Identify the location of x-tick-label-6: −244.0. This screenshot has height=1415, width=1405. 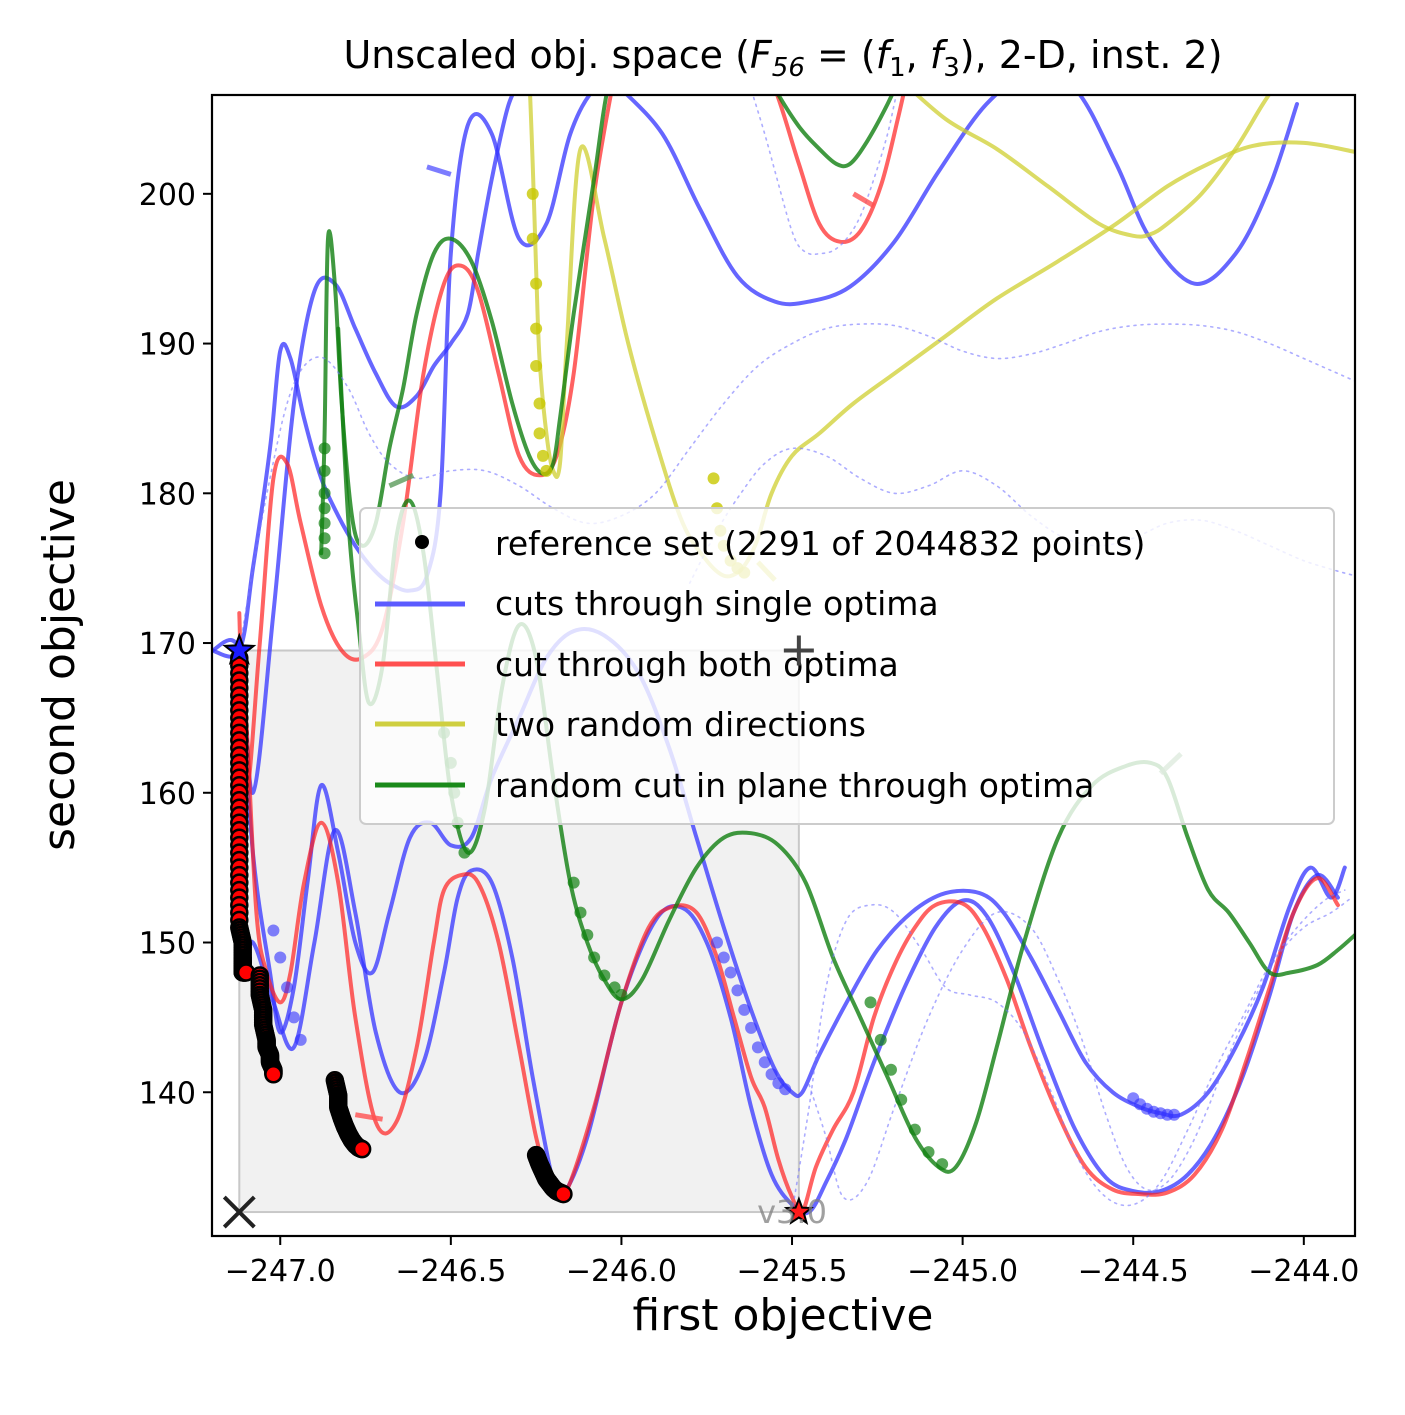
(1303, 1271).